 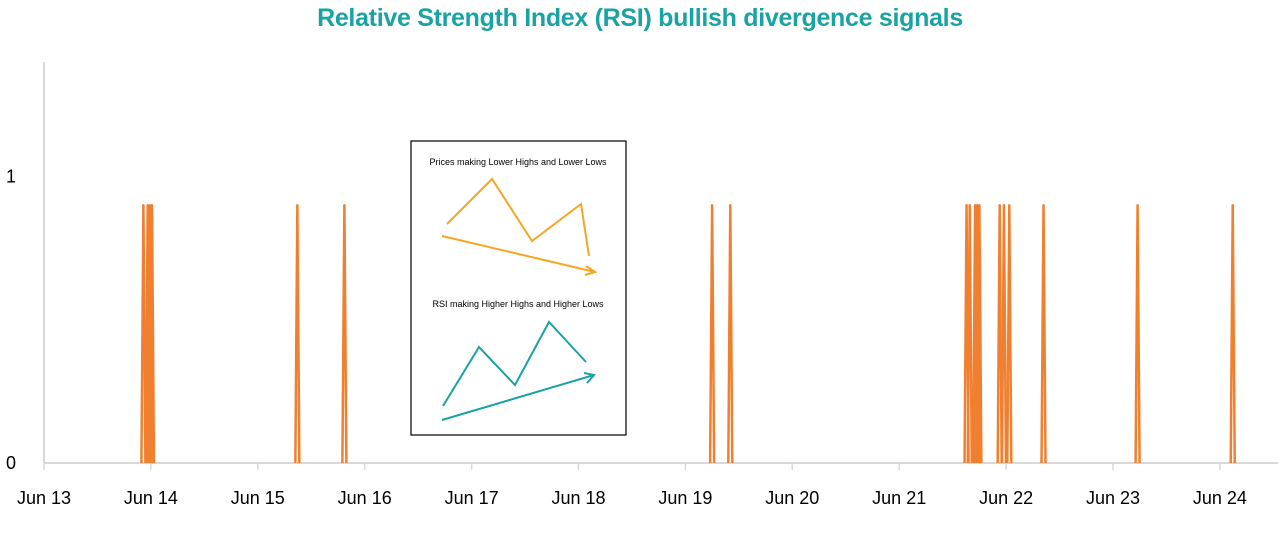 What do you see at coordinates (589, 378) in the screenshot?
I see `rsi-trend-arrowhead` at bounding box center [589, 378].